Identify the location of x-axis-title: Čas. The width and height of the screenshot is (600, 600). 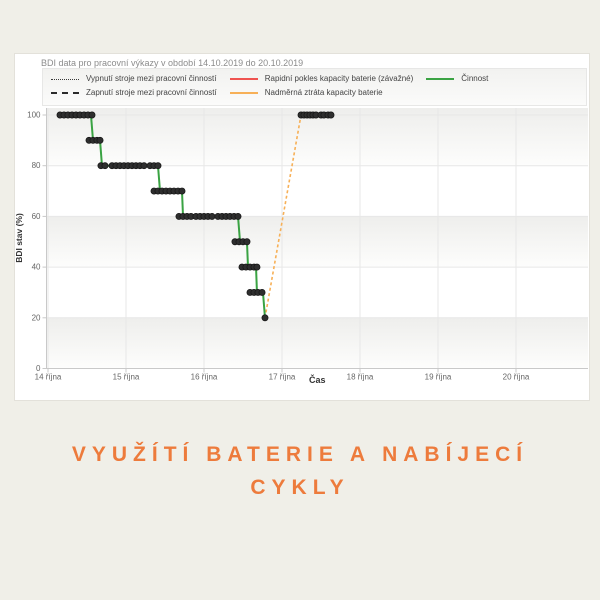
(317, 379).